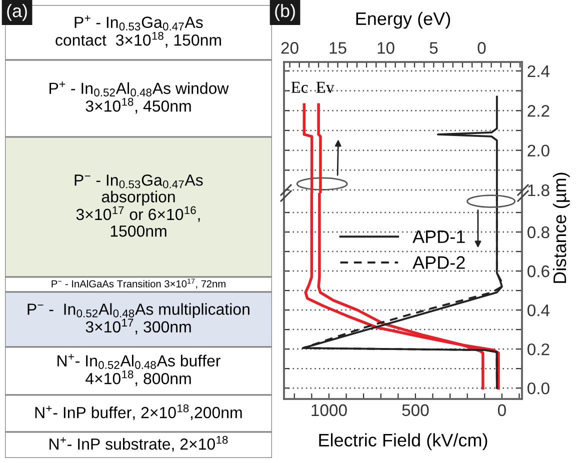  Describe the element at coordinates (338, 48) in the screenshot. I see `x2-tick-label: 15` at that location.